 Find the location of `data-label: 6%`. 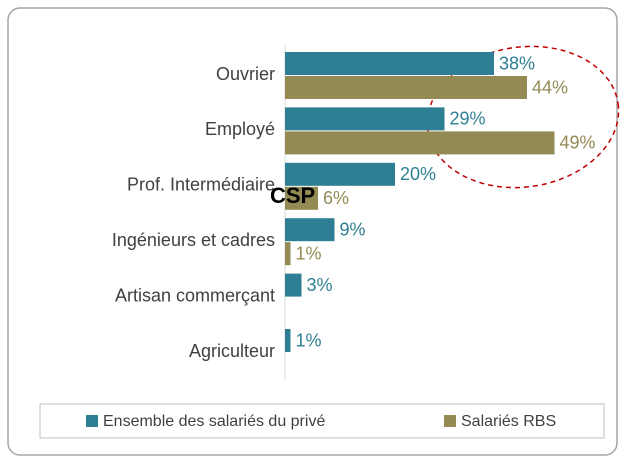

data-label: 6% is located at coordinates (336, 198).